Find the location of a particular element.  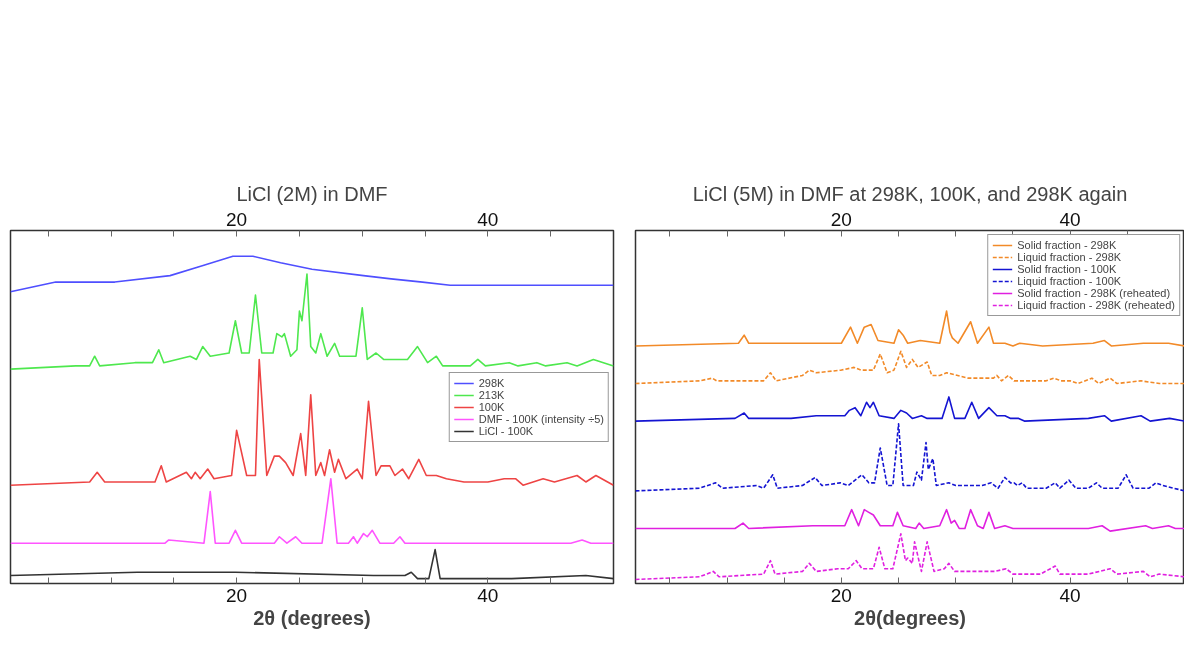

legend-label: 100K is located at coordinates (491, 406).